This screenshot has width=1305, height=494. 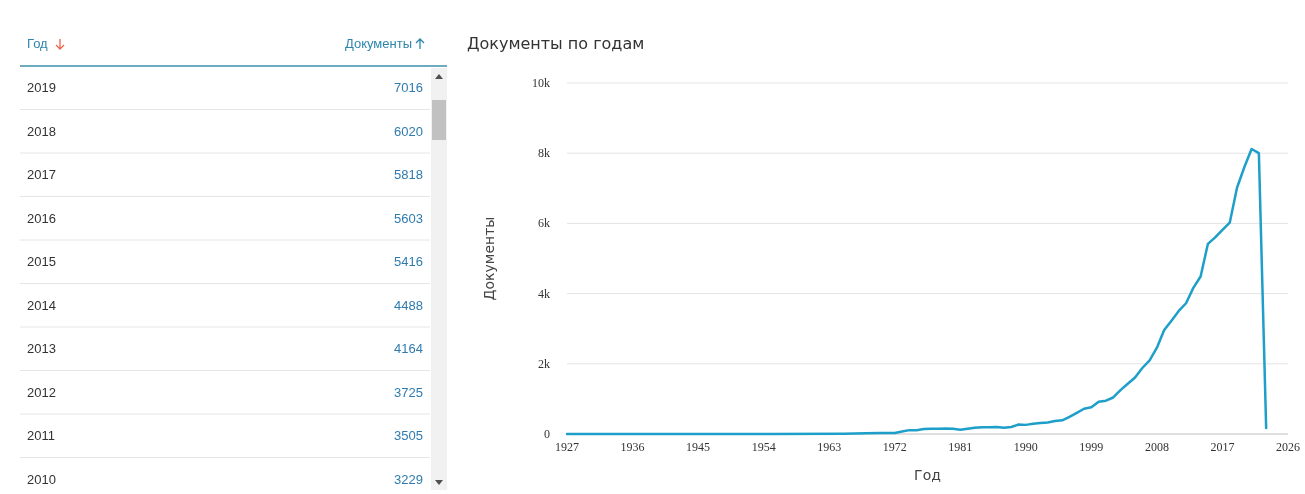 What do you see at coordinates (41, 261) in the screenshot?
I see `y-tick-label: 2015` at bounding box center [41, 261].